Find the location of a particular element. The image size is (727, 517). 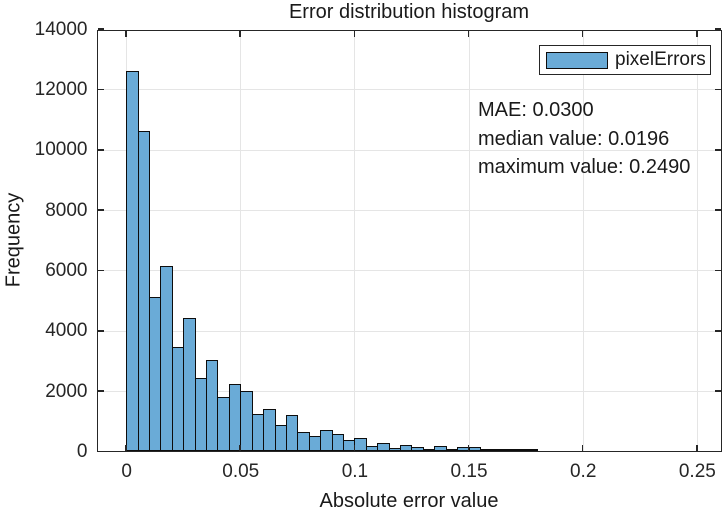

stat-median: median value: 0.0196 is located at coordinates (574, 138).